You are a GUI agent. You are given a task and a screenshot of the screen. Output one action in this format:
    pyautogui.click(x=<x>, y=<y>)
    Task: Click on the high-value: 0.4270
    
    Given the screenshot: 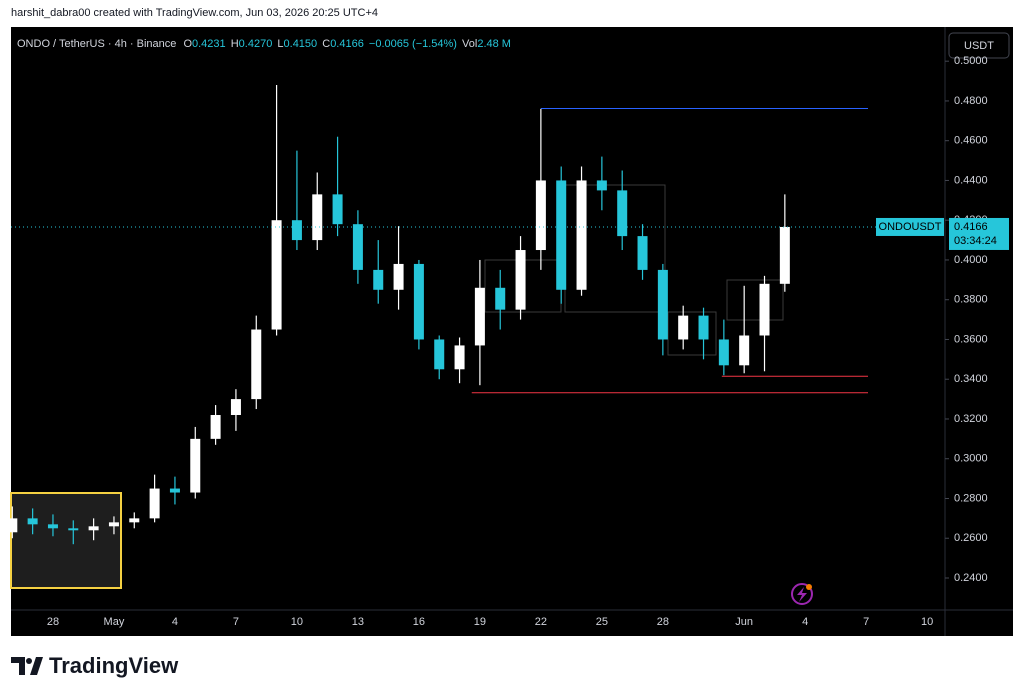 What is the action you would take?
    pyautogui.click(x=256, y=44)
    